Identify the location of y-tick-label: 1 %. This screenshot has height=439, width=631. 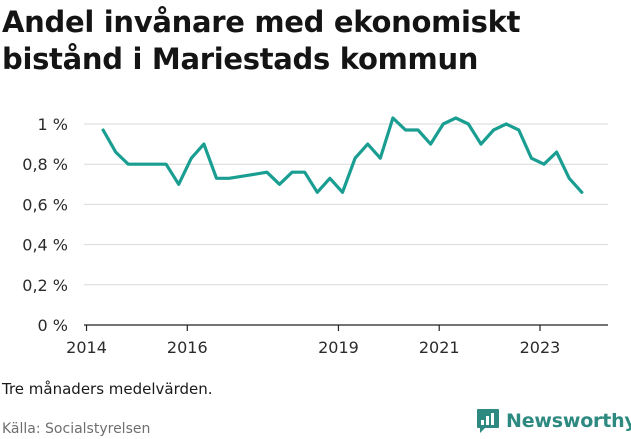
(53, 124).